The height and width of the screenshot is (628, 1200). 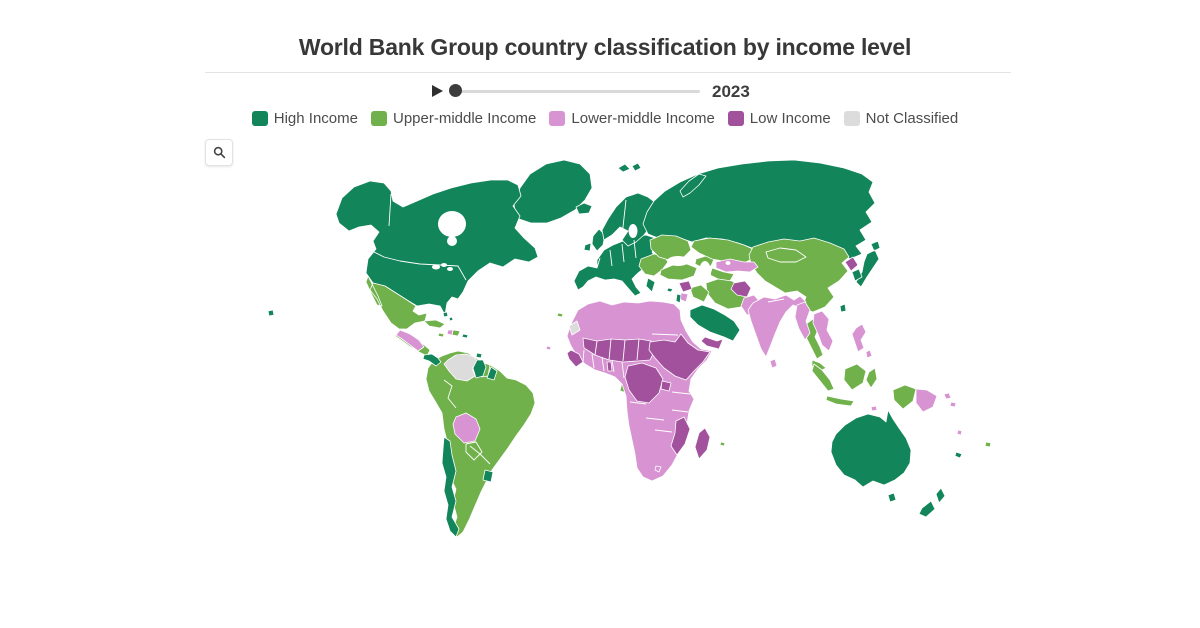 I want to click on zoom-button, so click(x=219, y=152).